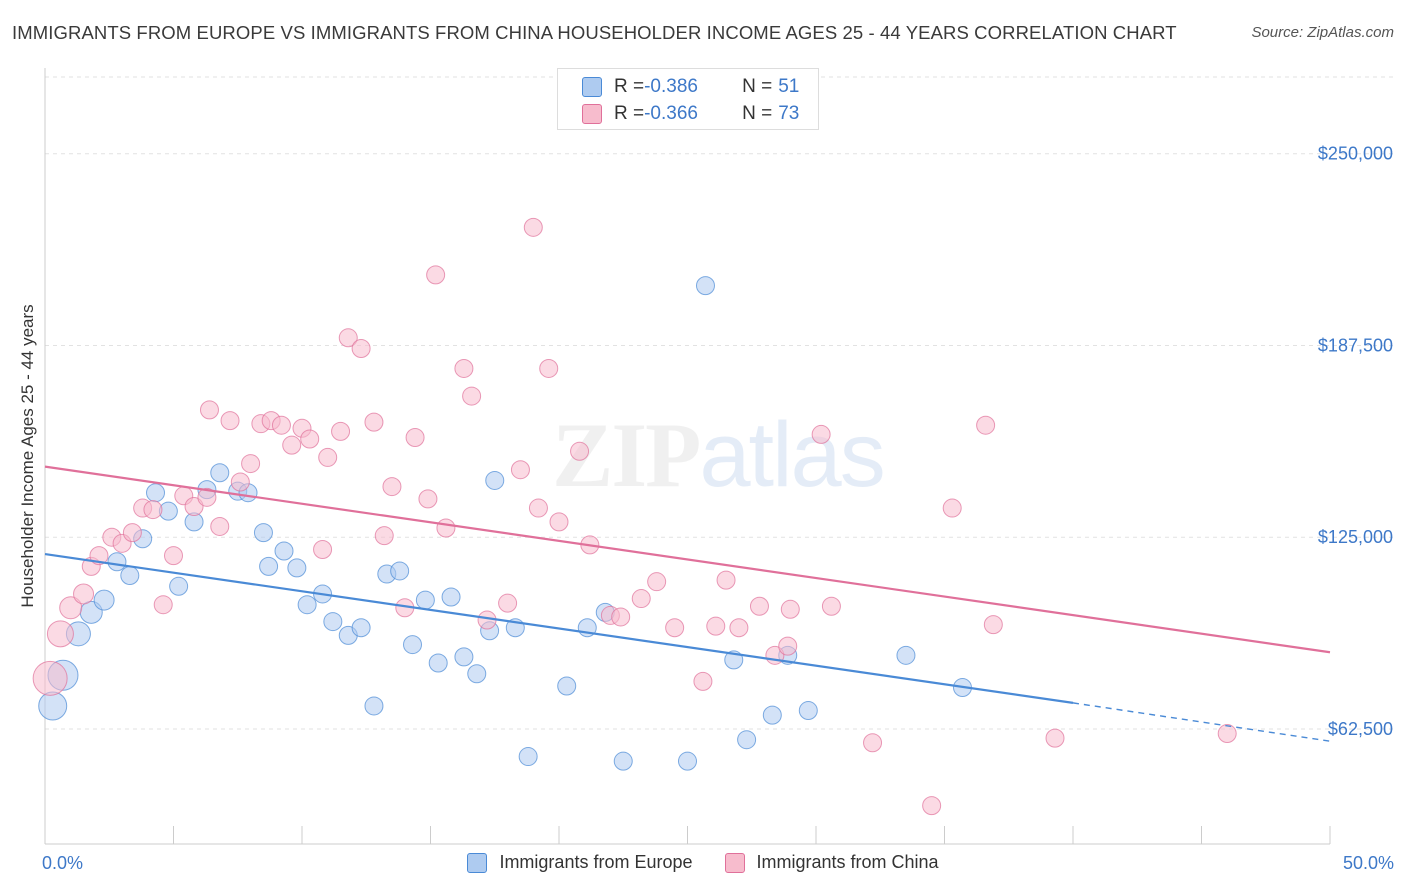 Image resolution: width=1406 pixels, height=892 pixels. Describe the element at coordinates (1355, 345) in the screenshot. I see `y-tick-label: $187,500` at that location.